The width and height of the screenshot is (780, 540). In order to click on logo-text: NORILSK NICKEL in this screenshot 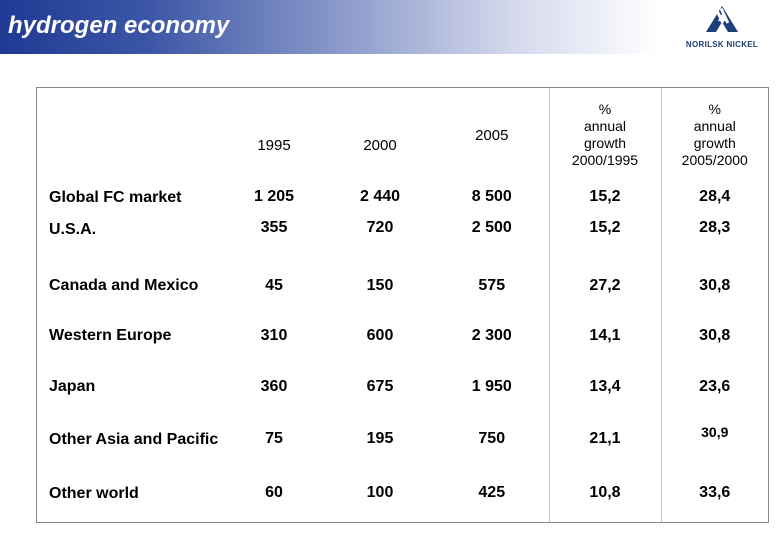, I will do `click(722, 44)`.